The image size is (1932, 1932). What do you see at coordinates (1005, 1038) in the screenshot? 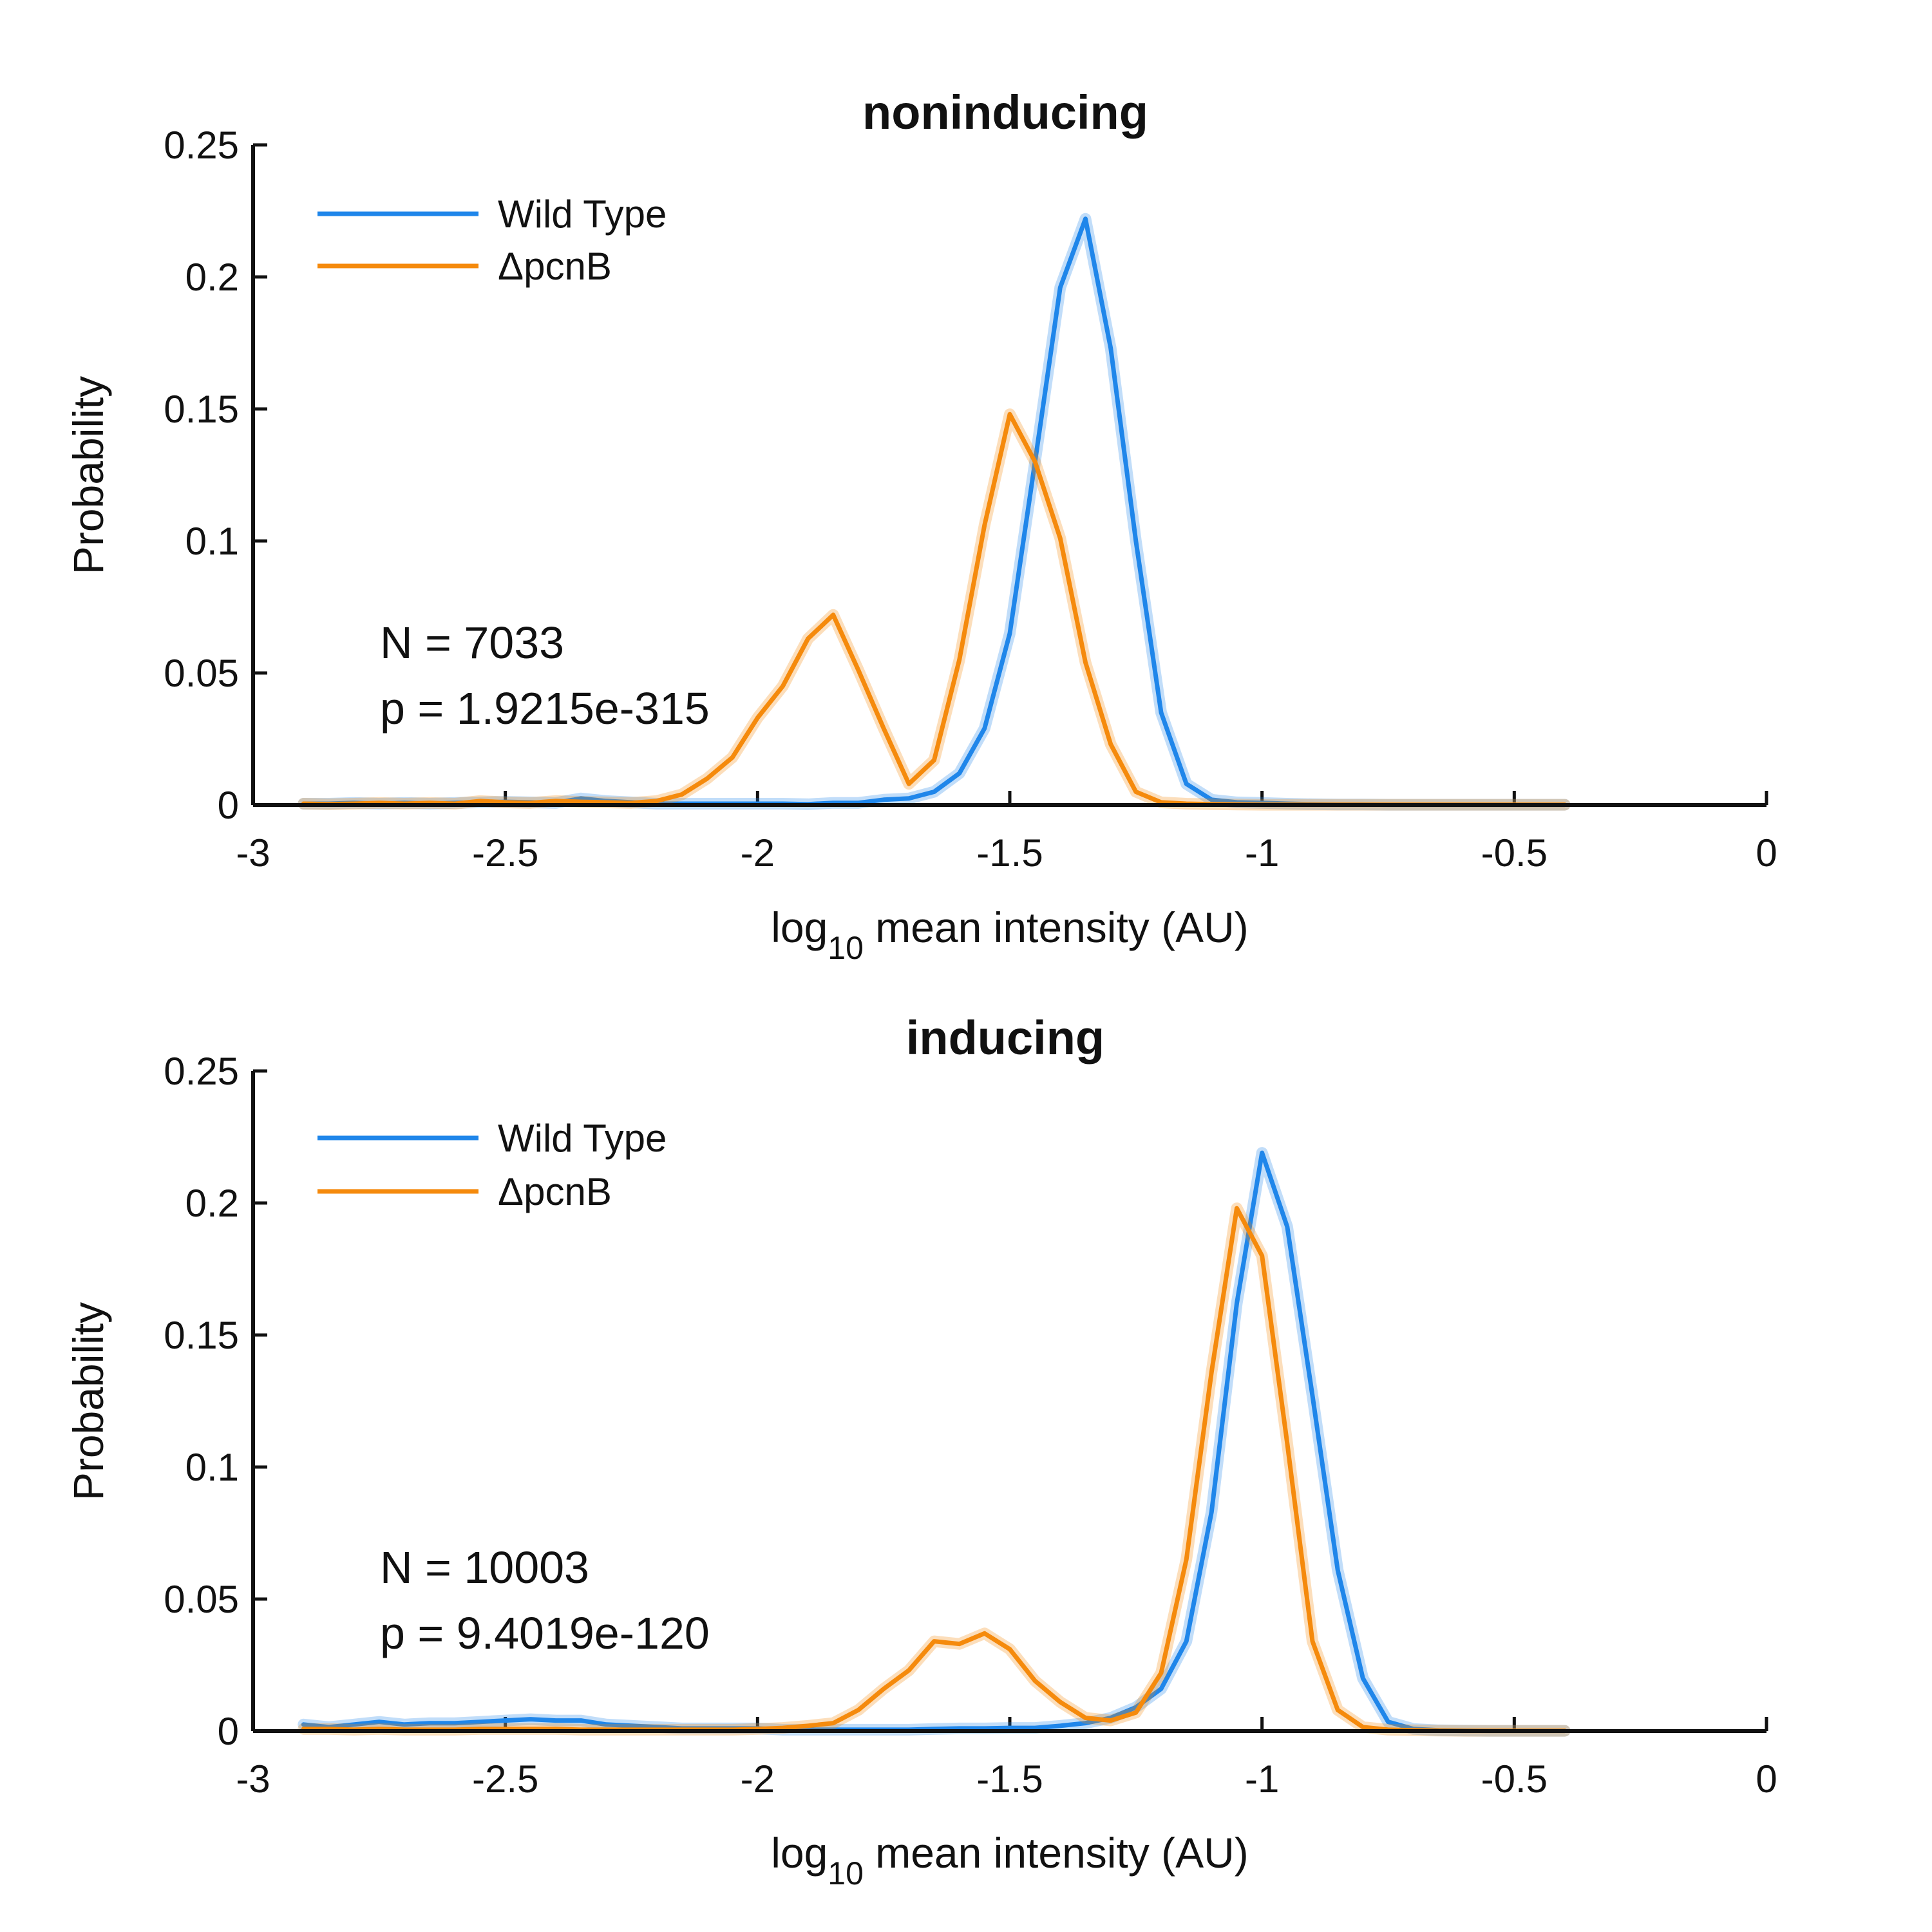
I see `chart-title: inducing` at bounding box center [1005, 1038].